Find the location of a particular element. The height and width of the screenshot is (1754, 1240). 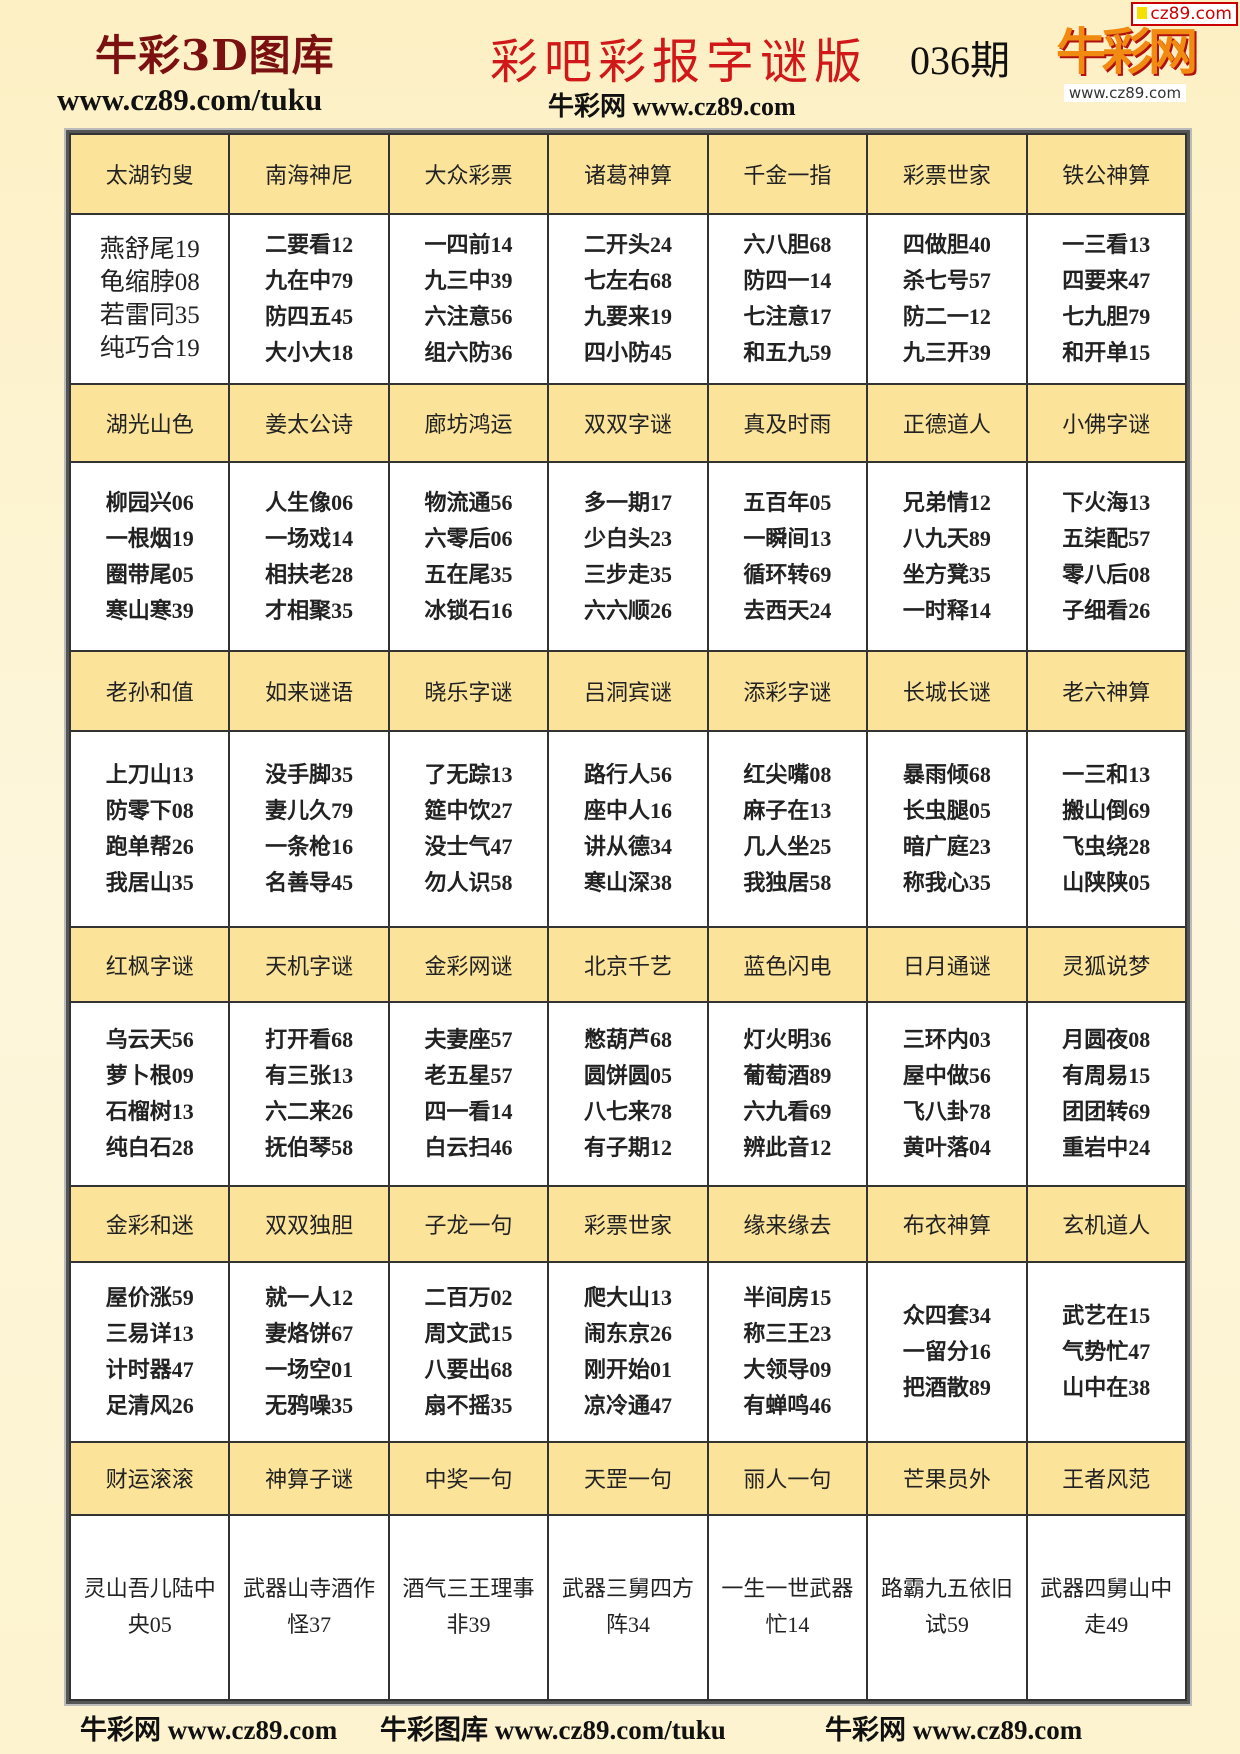

expert-name: 廊坊鸿运 is located at coordinates (468, 423).